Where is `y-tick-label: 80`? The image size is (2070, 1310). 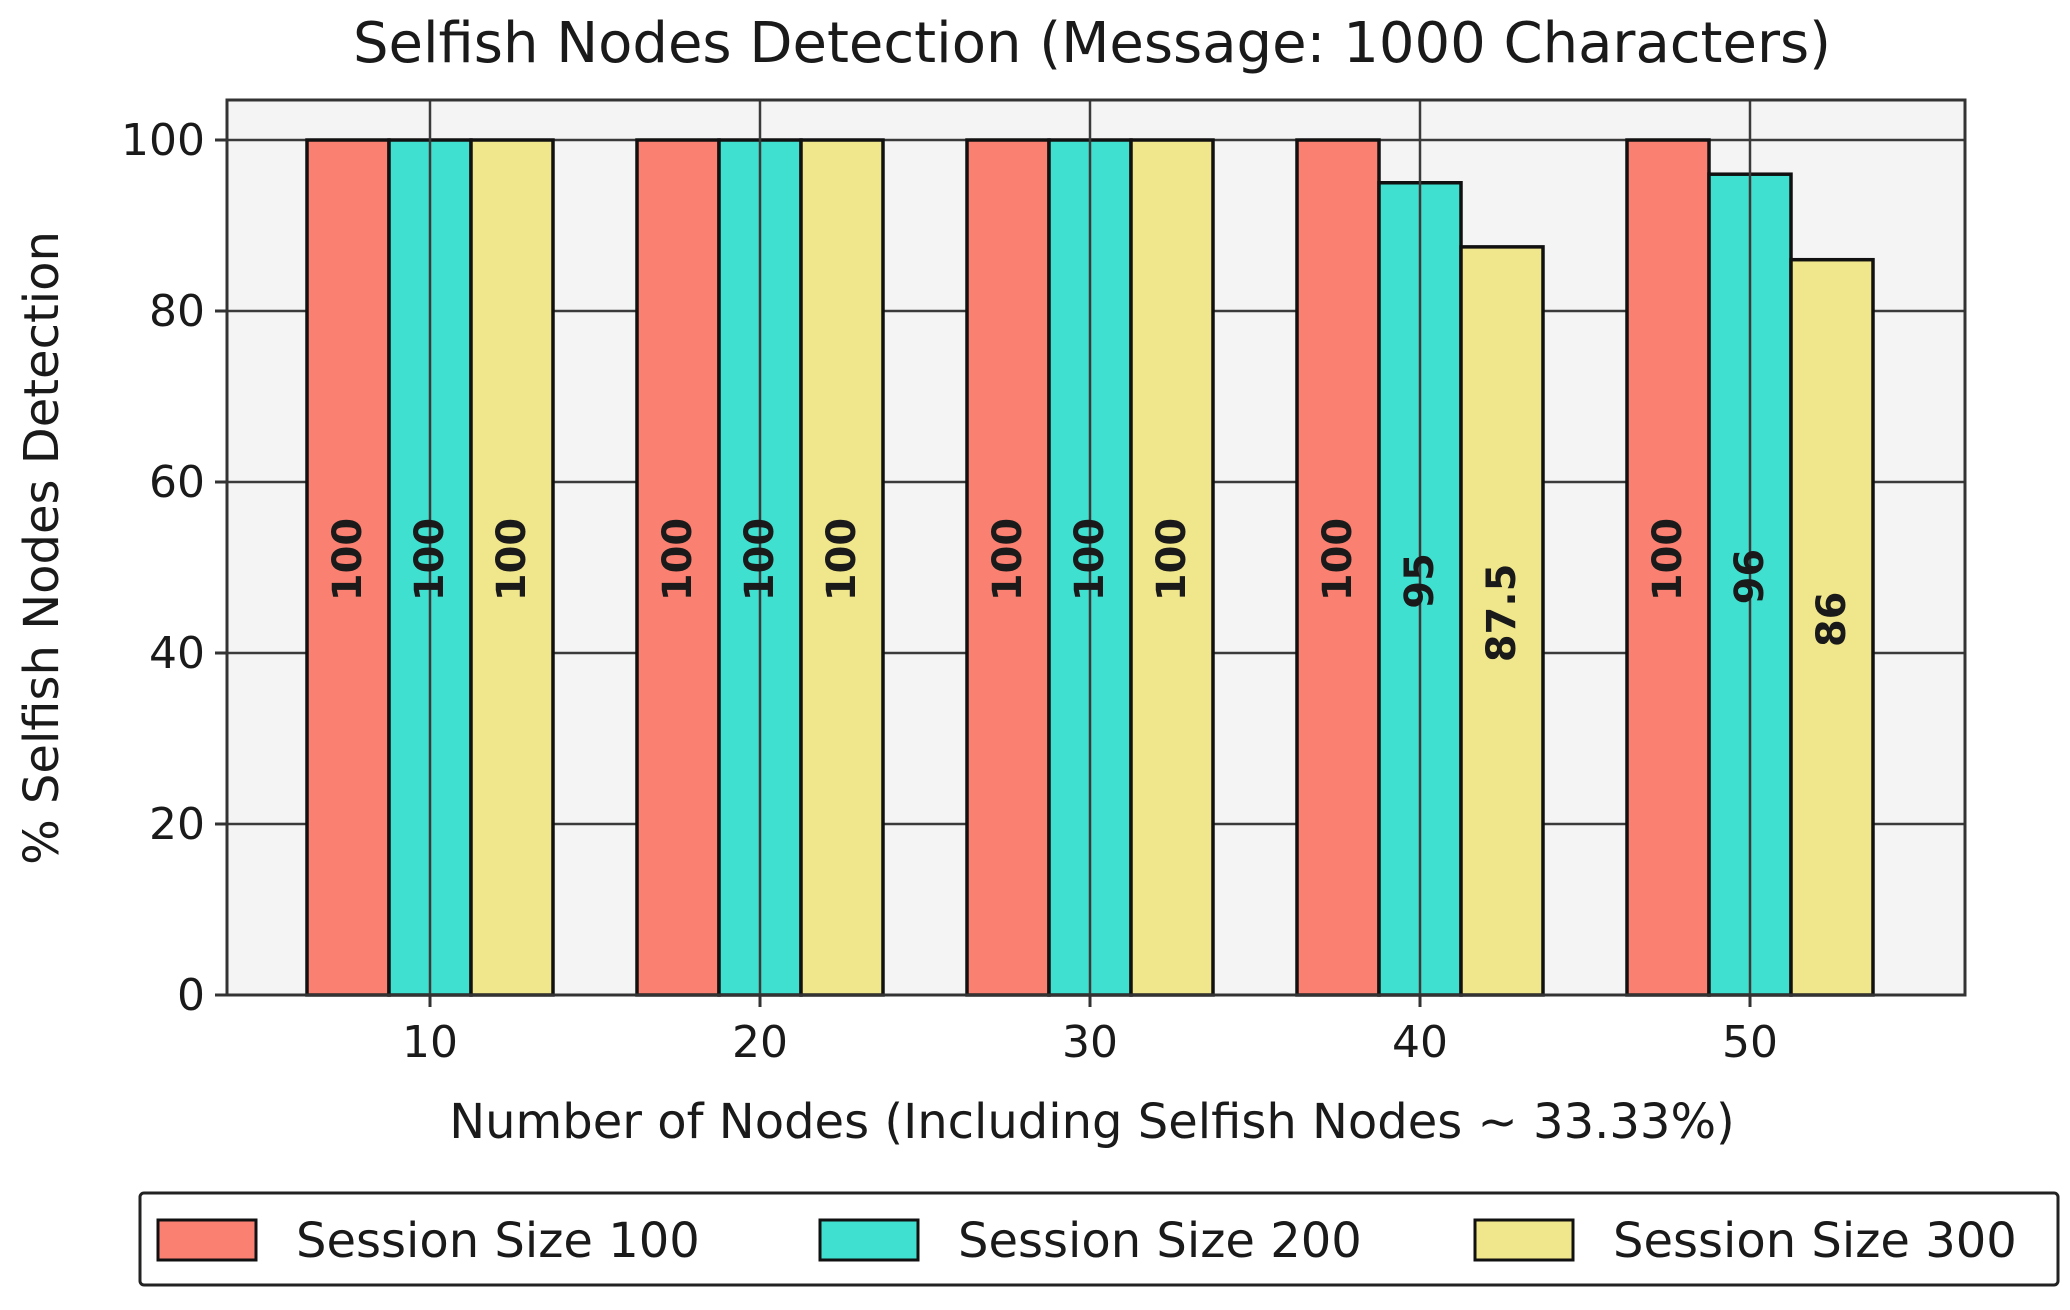 y-tick-label: 80 is located at coordinates (177, 311).